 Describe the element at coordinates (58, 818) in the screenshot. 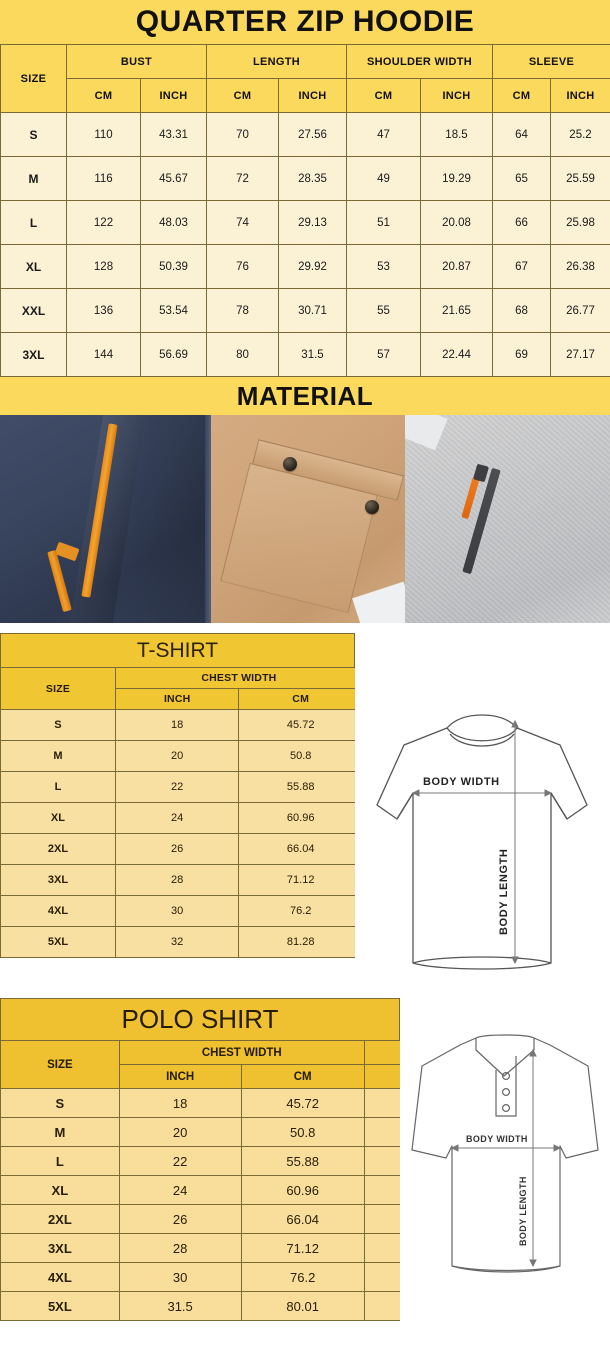

I see `tshirt-row-size: XL` at that location.